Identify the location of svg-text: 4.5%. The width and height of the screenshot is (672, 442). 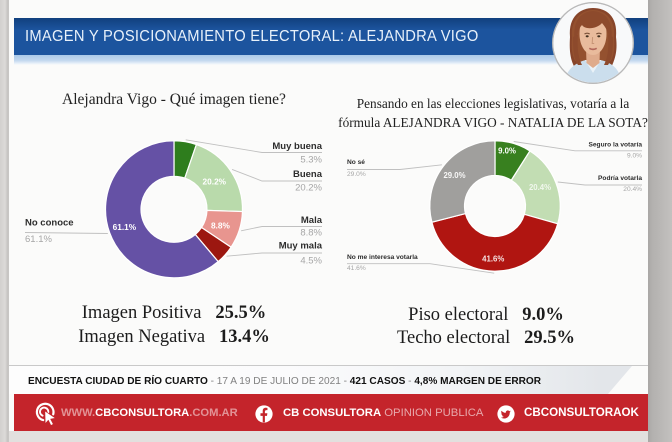
(311, 260).